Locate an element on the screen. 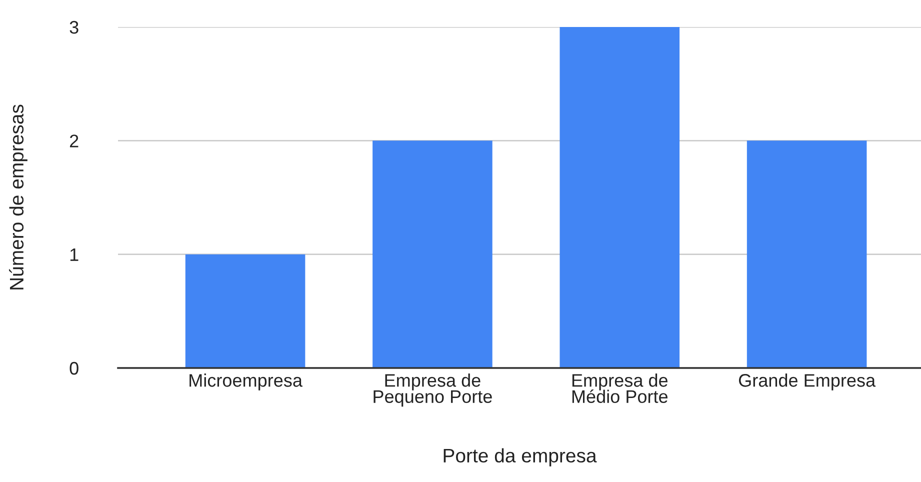 The height and width of the screenshot is (482, 921). x-tick-label: Empresa de Pequeno Porte is located at coordinates (433, 390).